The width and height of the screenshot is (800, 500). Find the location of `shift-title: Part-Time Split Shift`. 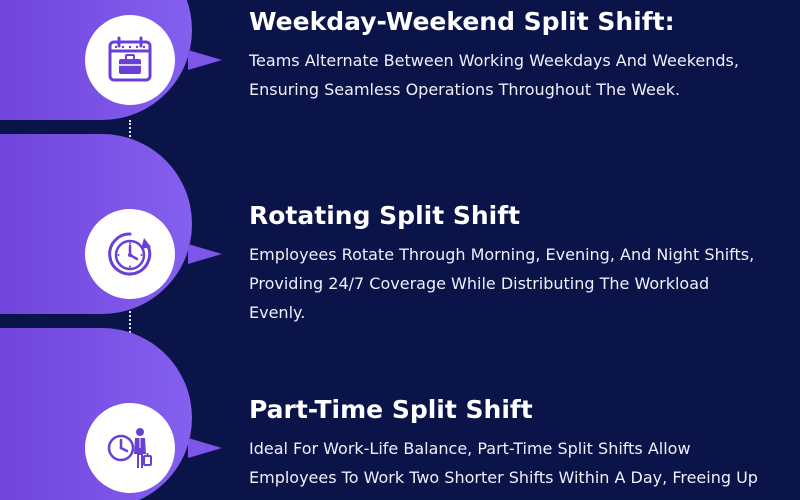

shift-title: Part-Time Split Shift is located at coordinates (391, 409).